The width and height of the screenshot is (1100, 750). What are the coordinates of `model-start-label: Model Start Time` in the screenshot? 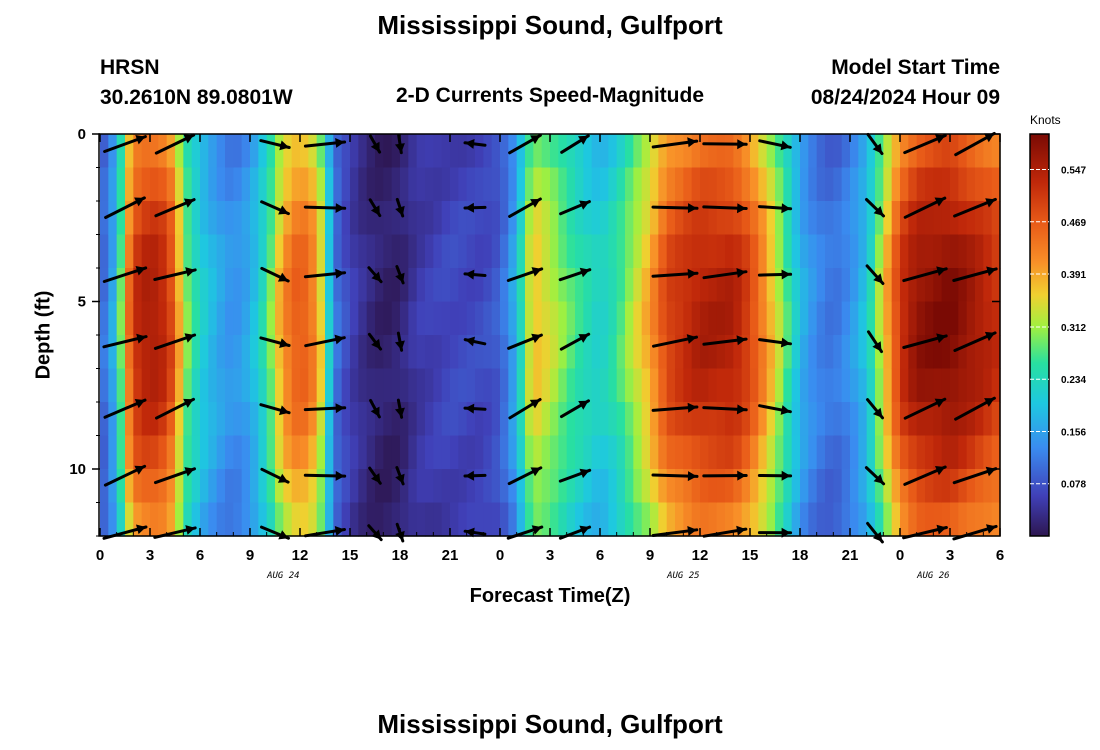 It's located at (915, 67).